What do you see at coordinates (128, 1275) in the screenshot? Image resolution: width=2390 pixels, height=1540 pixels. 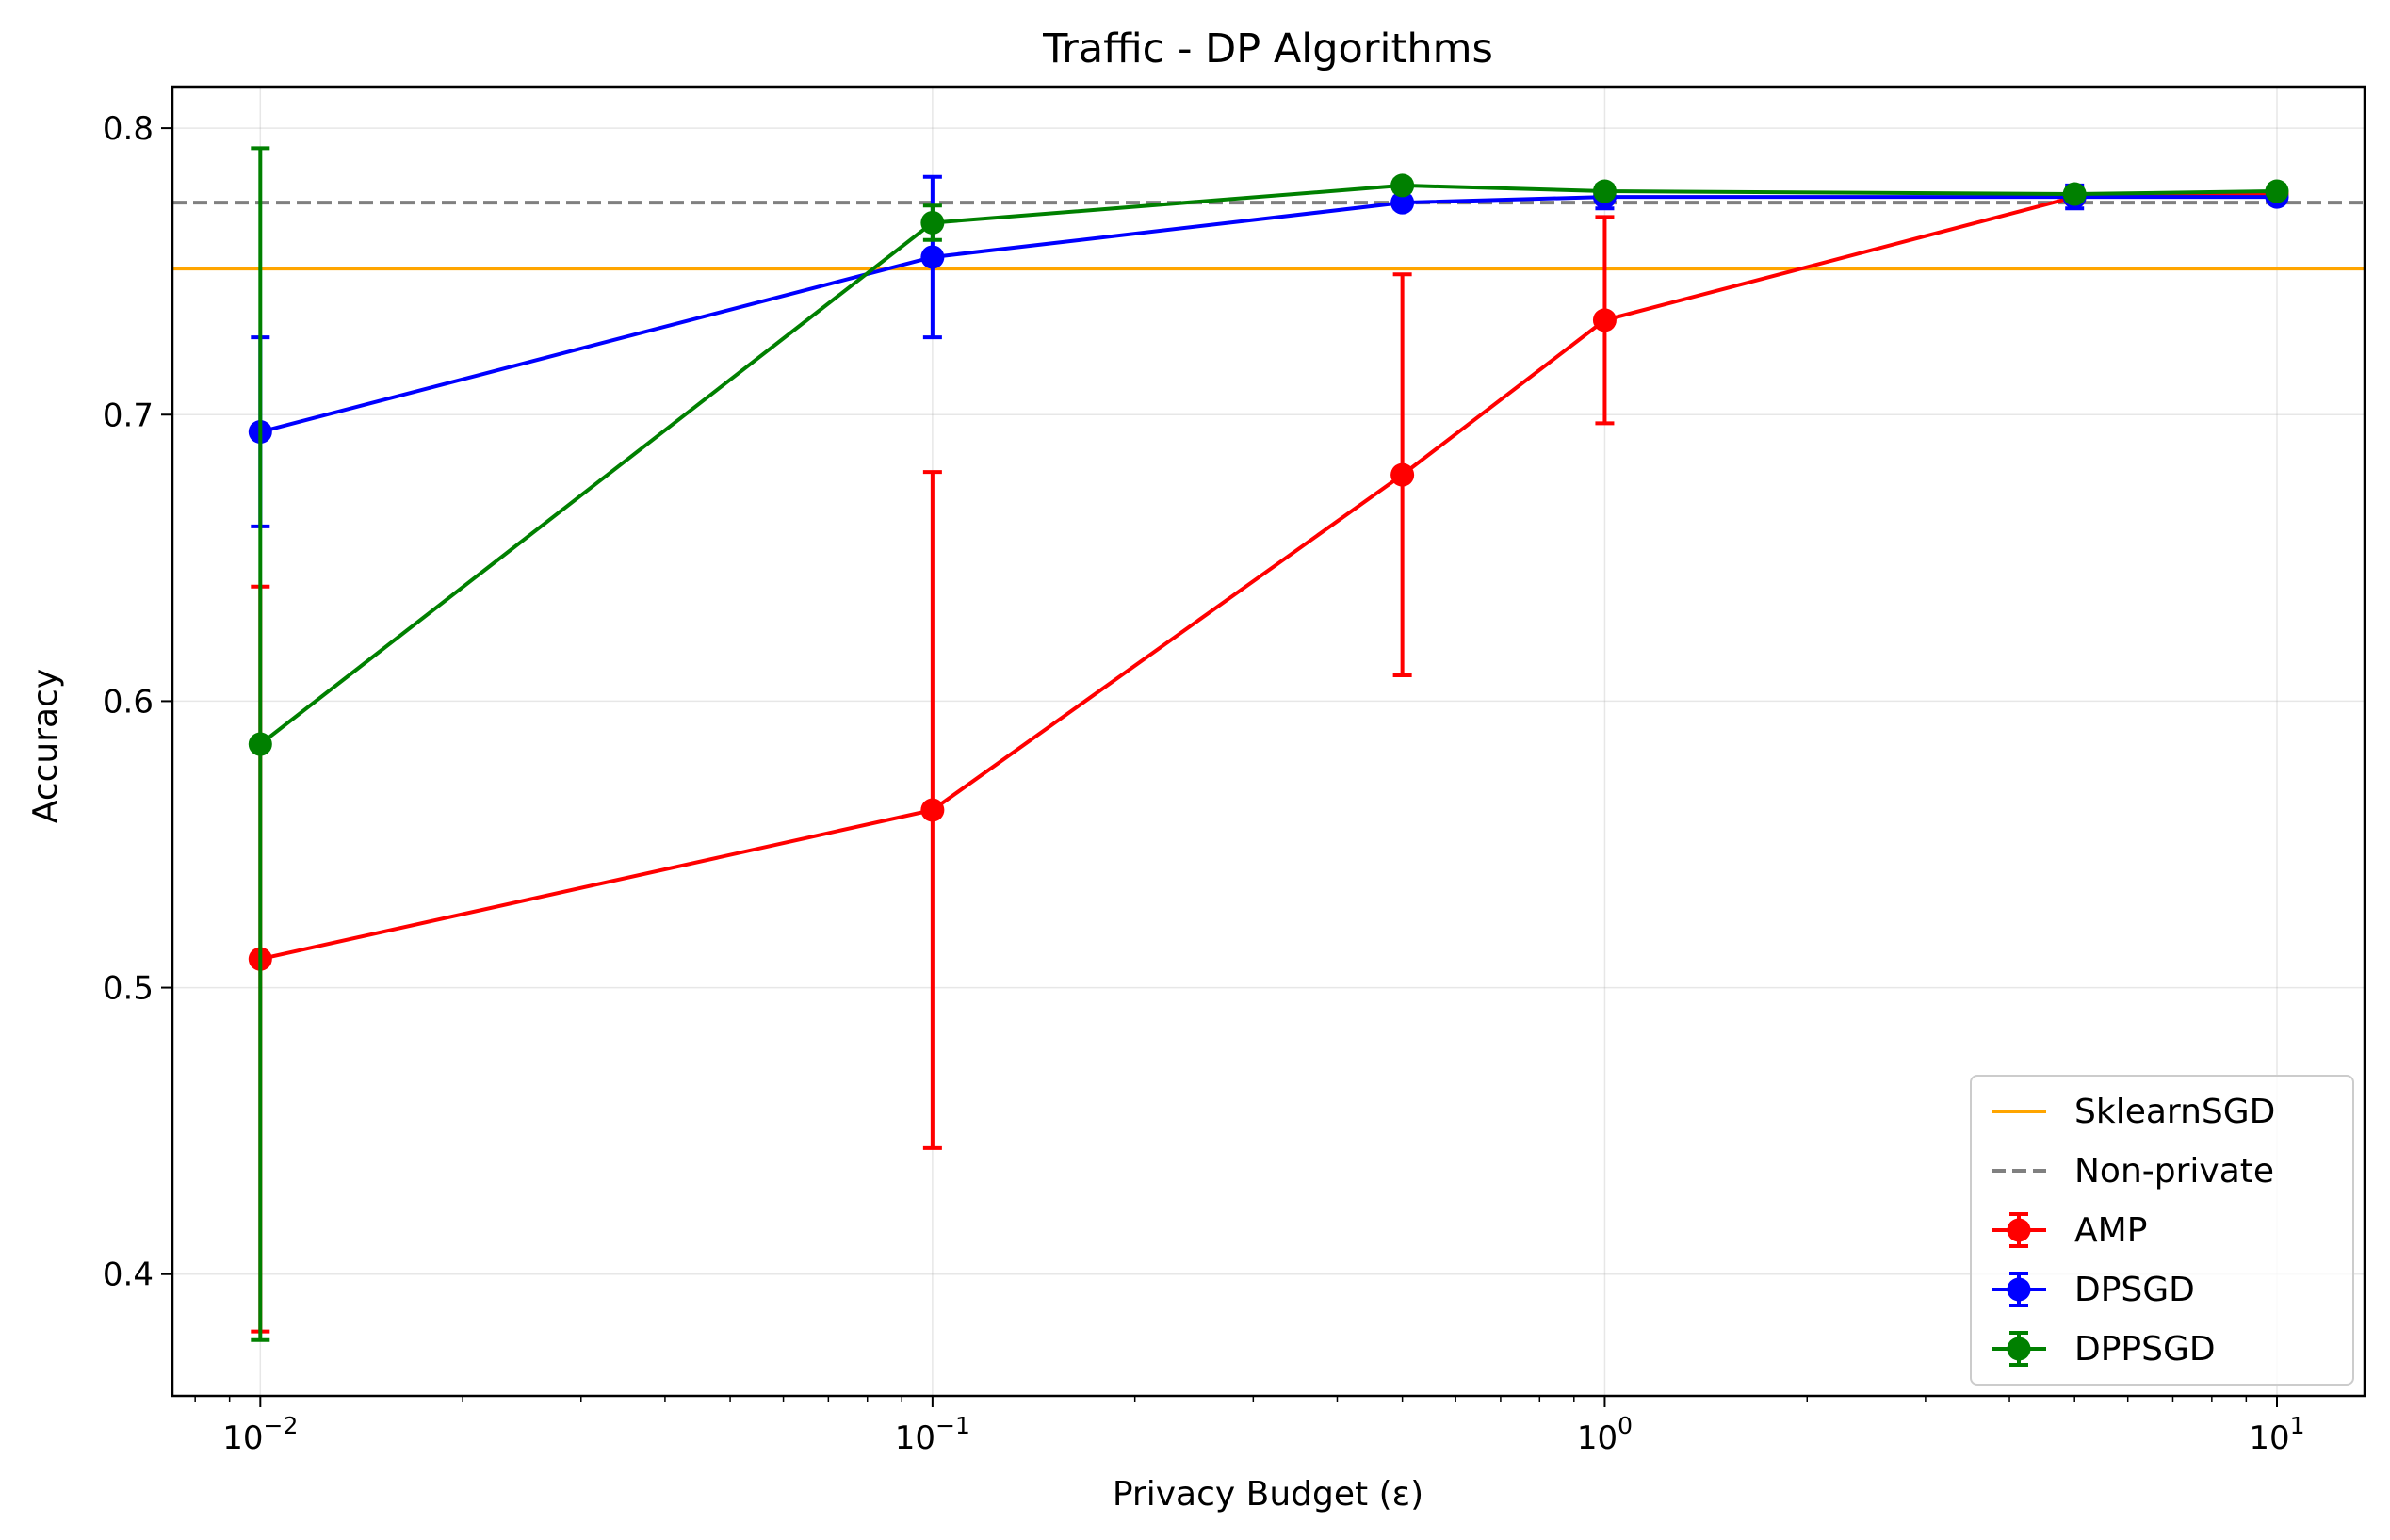 I see `y-tick-label: 0.4` at bounding box center [128, 1275].